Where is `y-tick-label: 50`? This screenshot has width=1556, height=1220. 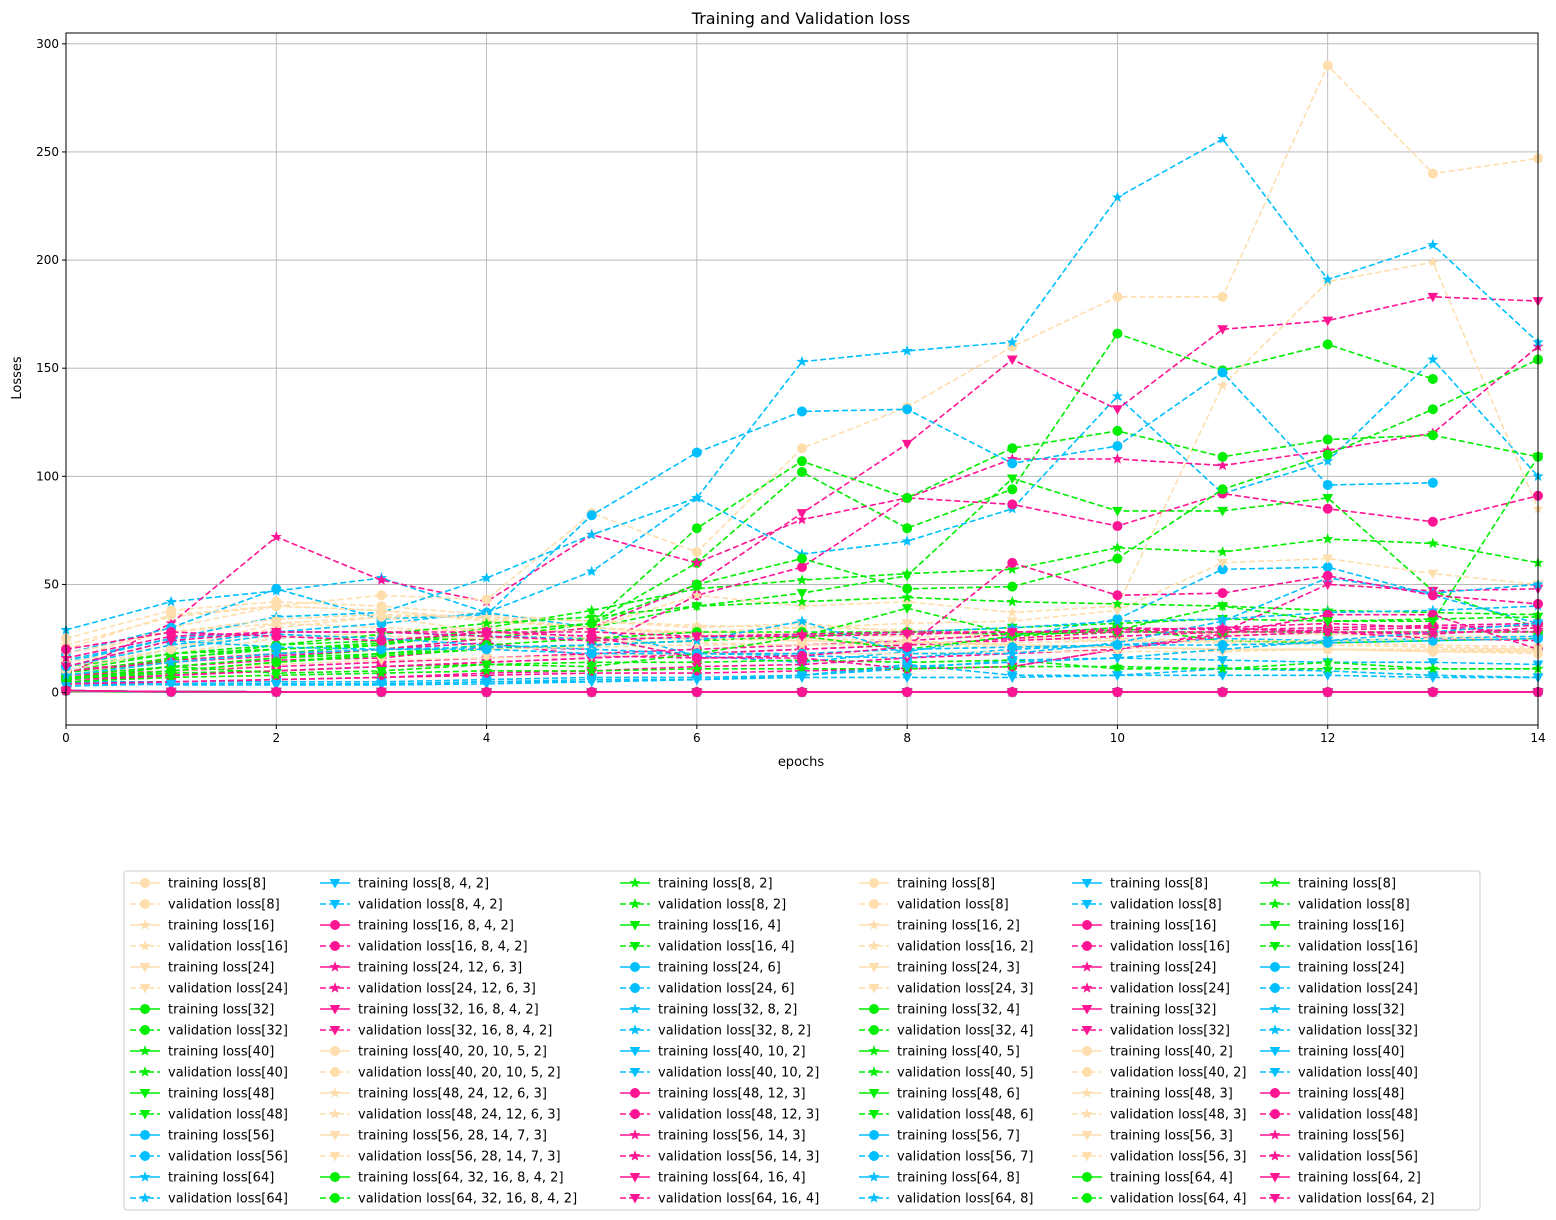
y-tick-label: 50 is located at coordinates (51, 584).